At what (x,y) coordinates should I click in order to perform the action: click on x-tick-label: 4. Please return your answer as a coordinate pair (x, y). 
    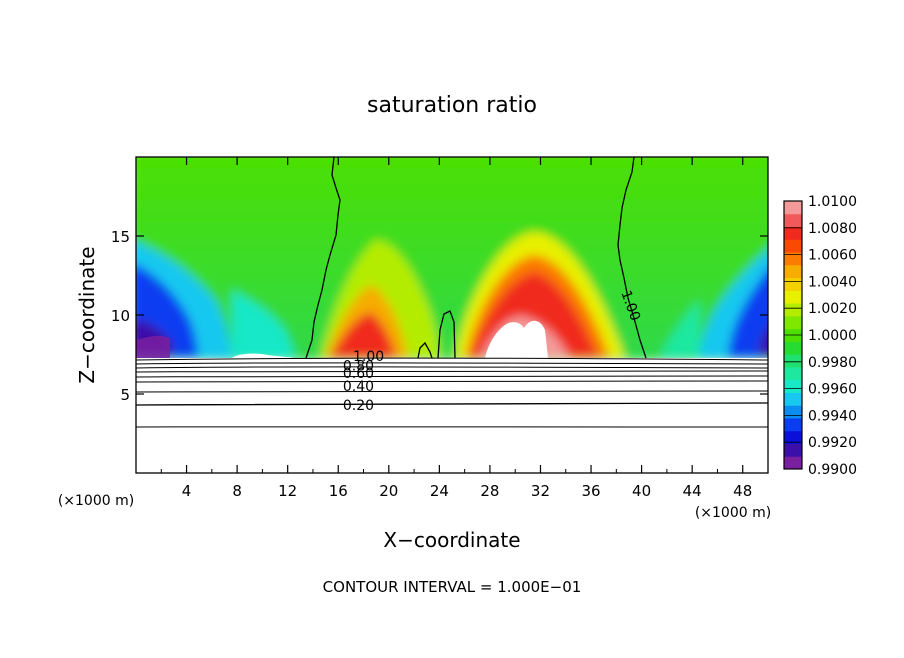
    Looking at the image, I should click on (187, 491).